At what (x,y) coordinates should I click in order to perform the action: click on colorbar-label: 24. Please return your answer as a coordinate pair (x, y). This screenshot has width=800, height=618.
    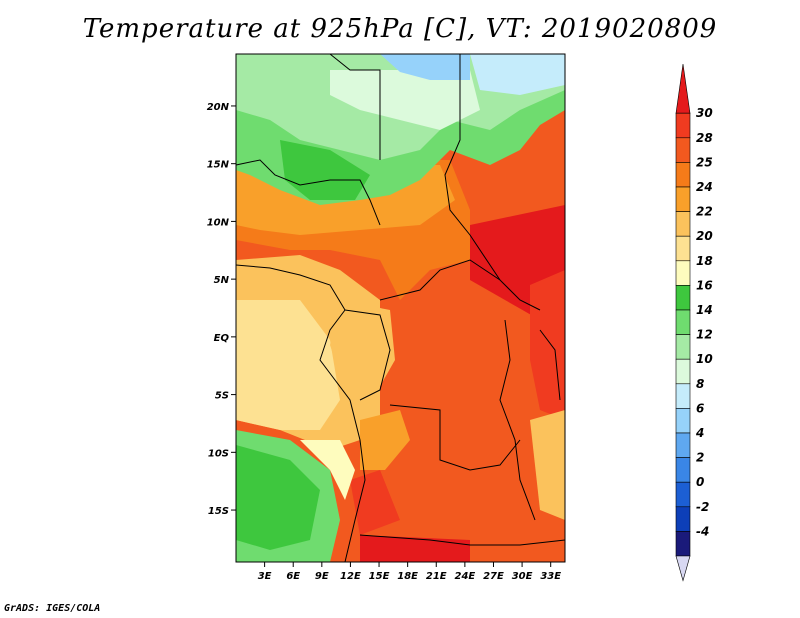
    Looking at the image, I should click on (704, 187).